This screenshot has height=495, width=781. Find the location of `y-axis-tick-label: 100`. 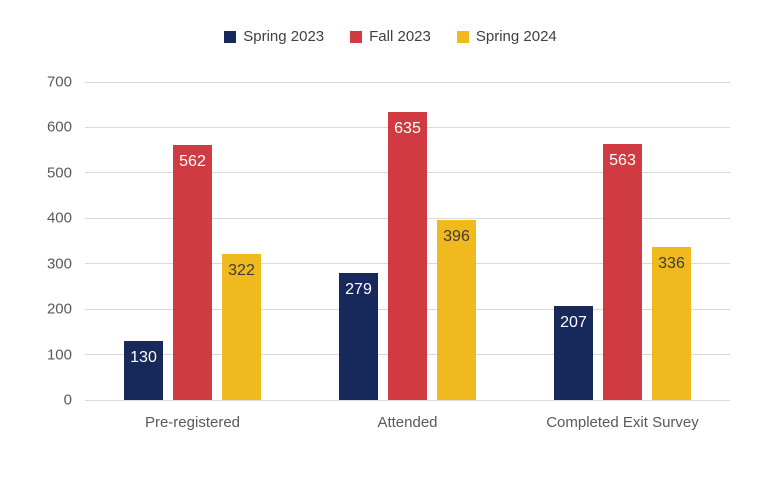

y-axis-tick-label: 100 is located at coordinates (59, 355).